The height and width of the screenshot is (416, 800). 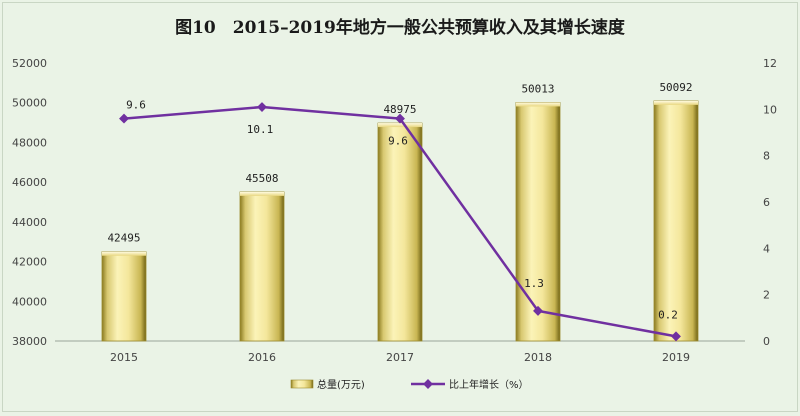 What do you see at coordinates (302, 384) in the screenshot?
I see `legend-bar-swatch` at bounding box center [302, 384].